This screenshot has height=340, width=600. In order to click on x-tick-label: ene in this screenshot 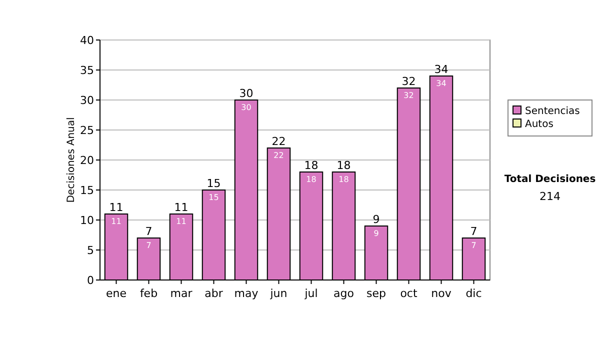, I will do `click(116, 293)`.